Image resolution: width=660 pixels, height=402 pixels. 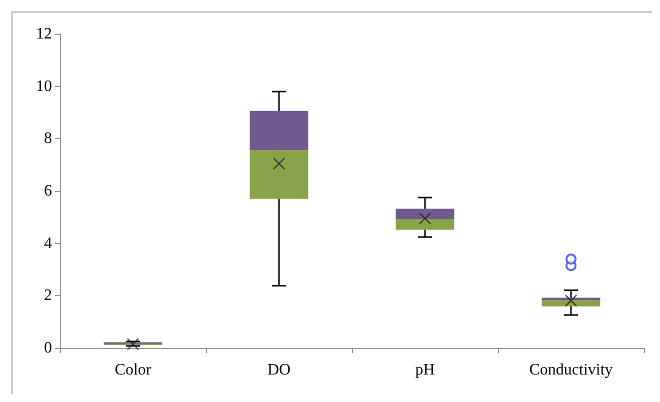 I want to click on y-tick-label: 8, so click(x=48, y=139).